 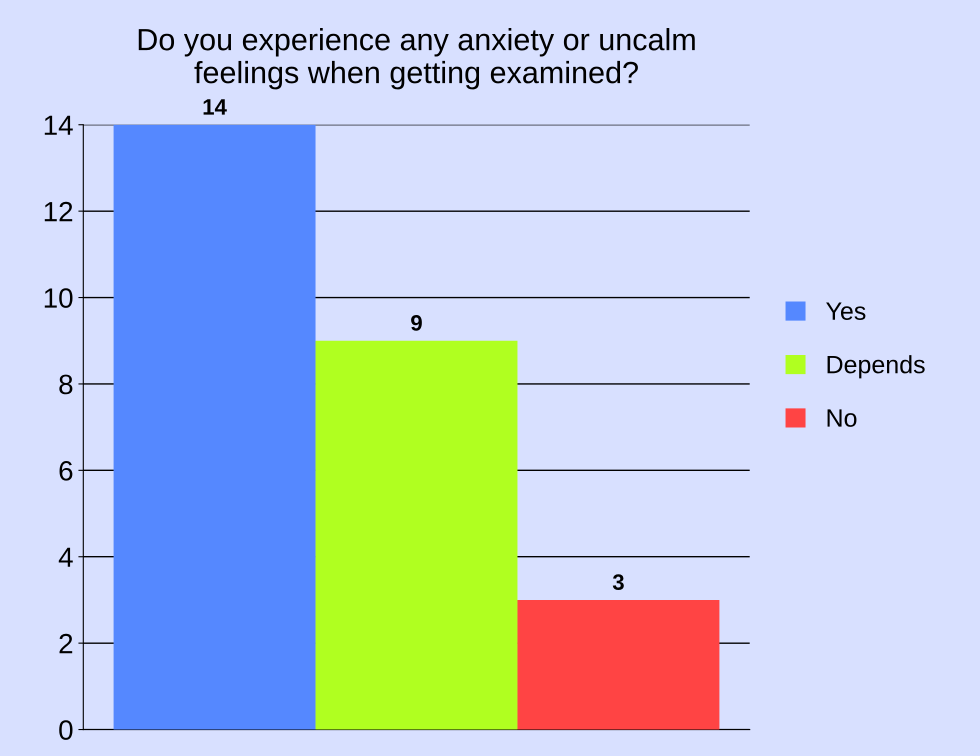 I want to click on legend-label: Depends, so click(x=876, y=366).